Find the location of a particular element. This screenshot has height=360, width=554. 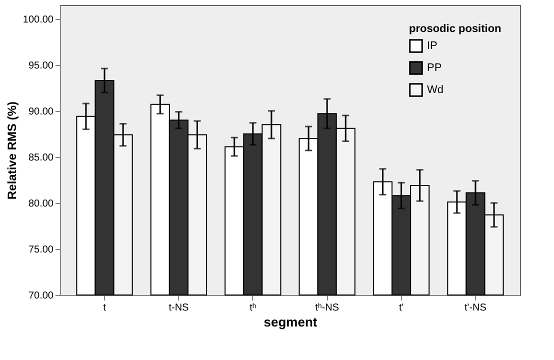

x-axis-title: segment is located at coordinates (291, 322).